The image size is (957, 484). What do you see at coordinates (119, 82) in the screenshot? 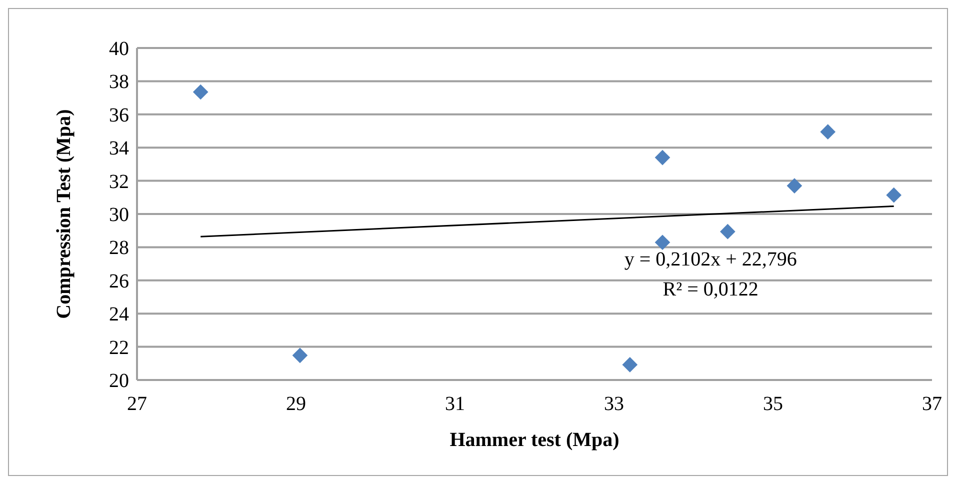
I see `y-tick-label: 38` at bounding box center [119, 82].